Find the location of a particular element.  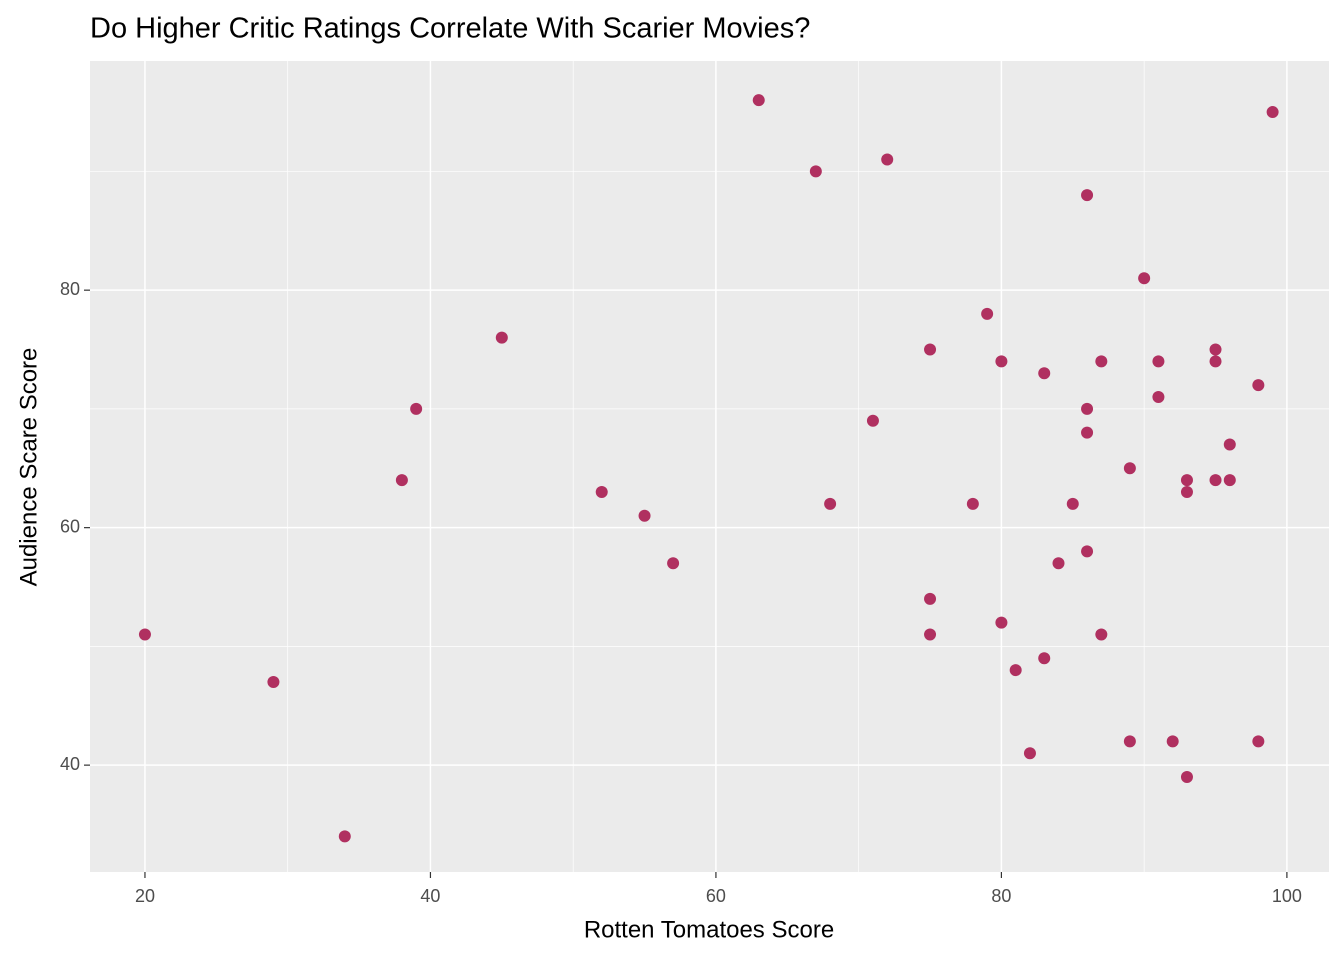

y-tick-label: 40 is located at coordinates (70, 764).